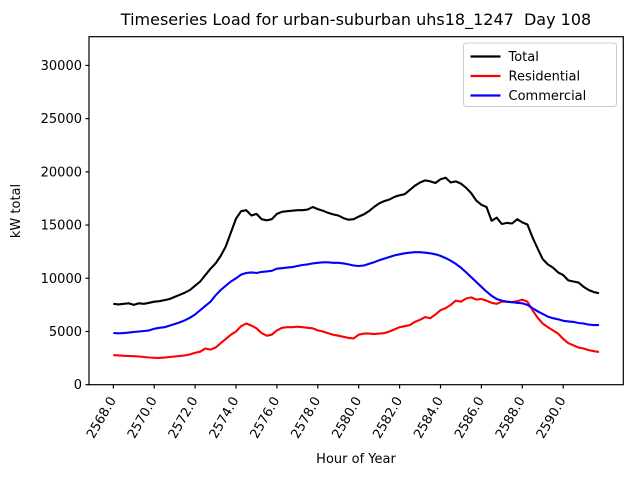 The width and height of the screenshot is (640, 484). What do you see at coordinates (65, 332) in the screenshot?
I see `y-tick-label: 5000` at bounding box center [65, 332].